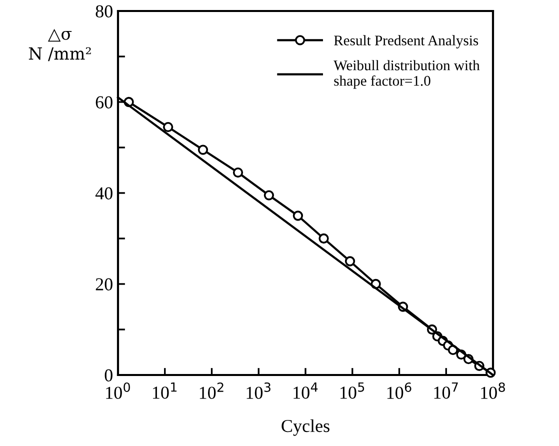 This screenshot has height=446, width=559. I want to click on x-tick-label: 10$^{4}$, so click(306, 390).